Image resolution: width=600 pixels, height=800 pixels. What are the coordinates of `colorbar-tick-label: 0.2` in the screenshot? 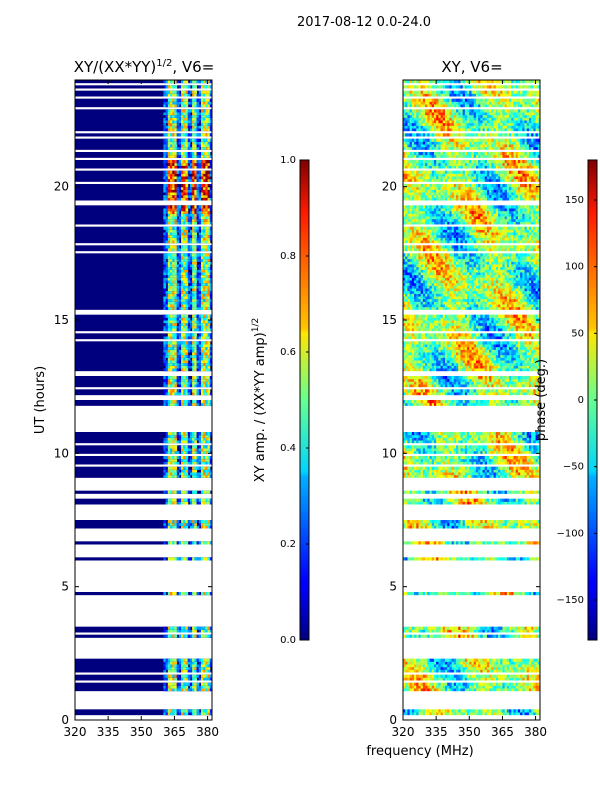 It's located at (288, 544).